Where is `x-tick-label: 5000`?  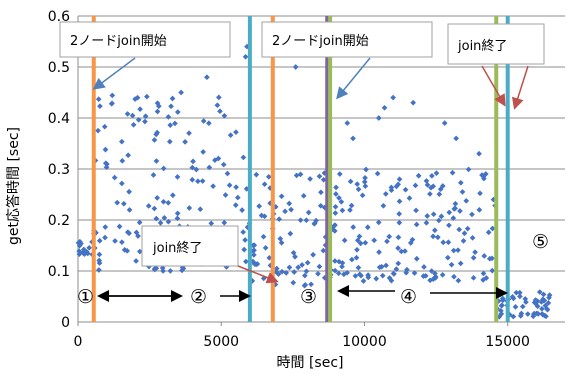 x-tick-label: 5000 is located at coordinates (221, 342).